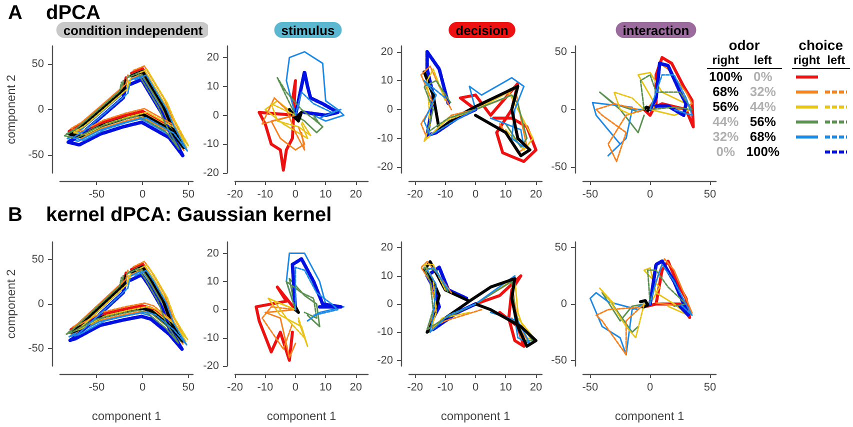  Describe the element at coordinates (482, 30) in the screenshot. I see `chart-title: decision` at that location.